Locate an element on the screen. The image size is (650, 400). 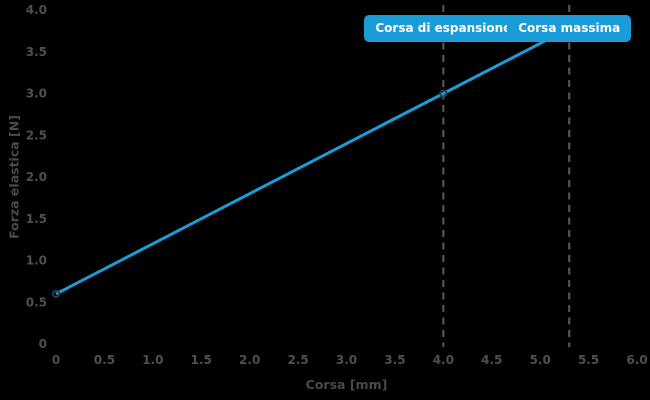
x-tick-label: 2.0 is located at coordinates (249, 360).